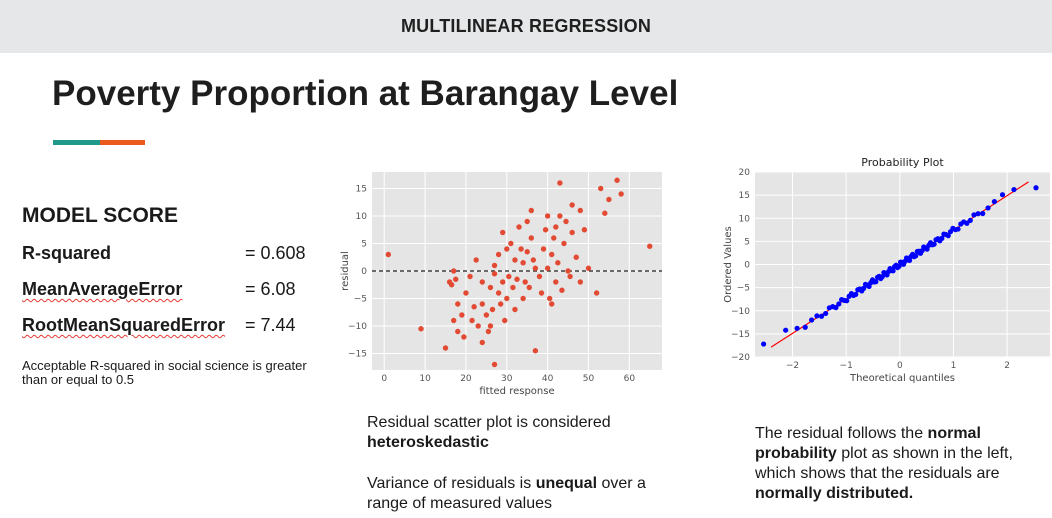 The image size is (1052, 518). I want to click on page-title: Poverty Proportion at Barangay Level, so click(365, 93).